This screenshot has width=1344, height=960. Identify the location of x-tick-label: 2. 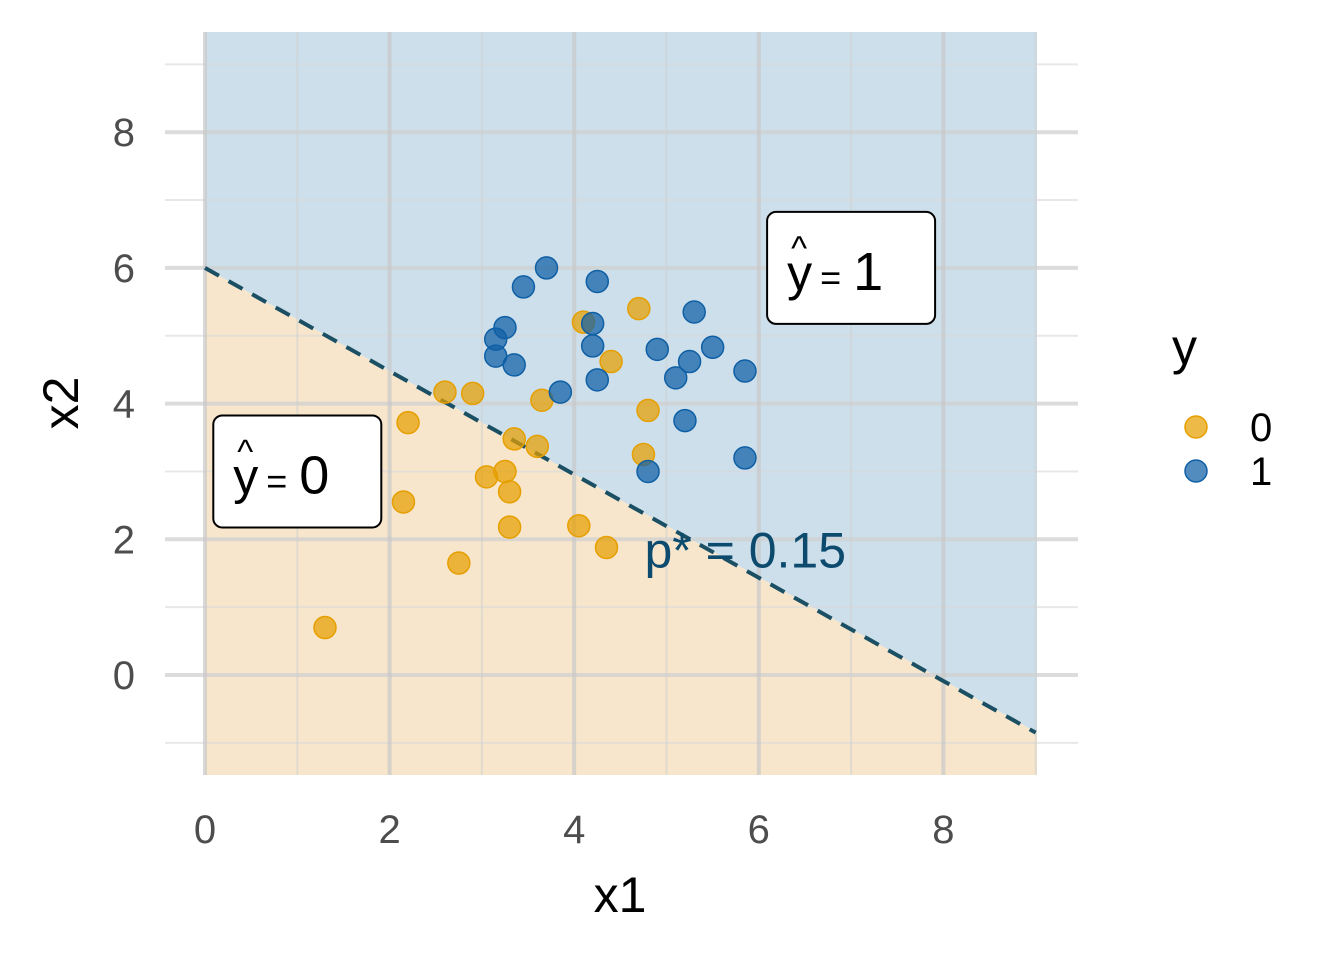
(389, 830).